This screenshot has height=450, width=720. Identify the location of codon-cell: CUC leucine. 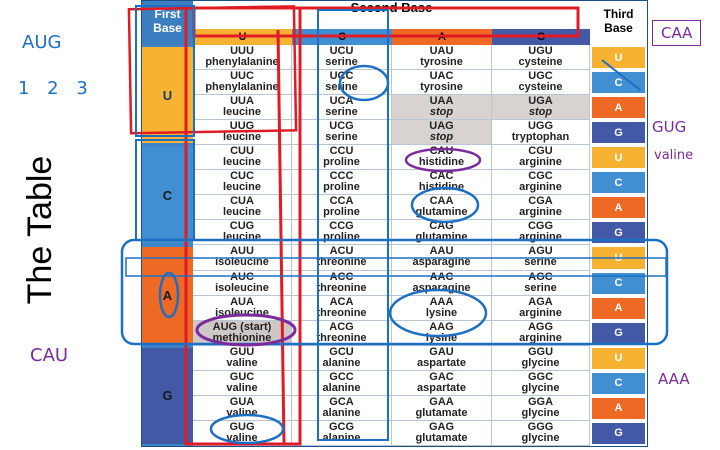
(242, 183).